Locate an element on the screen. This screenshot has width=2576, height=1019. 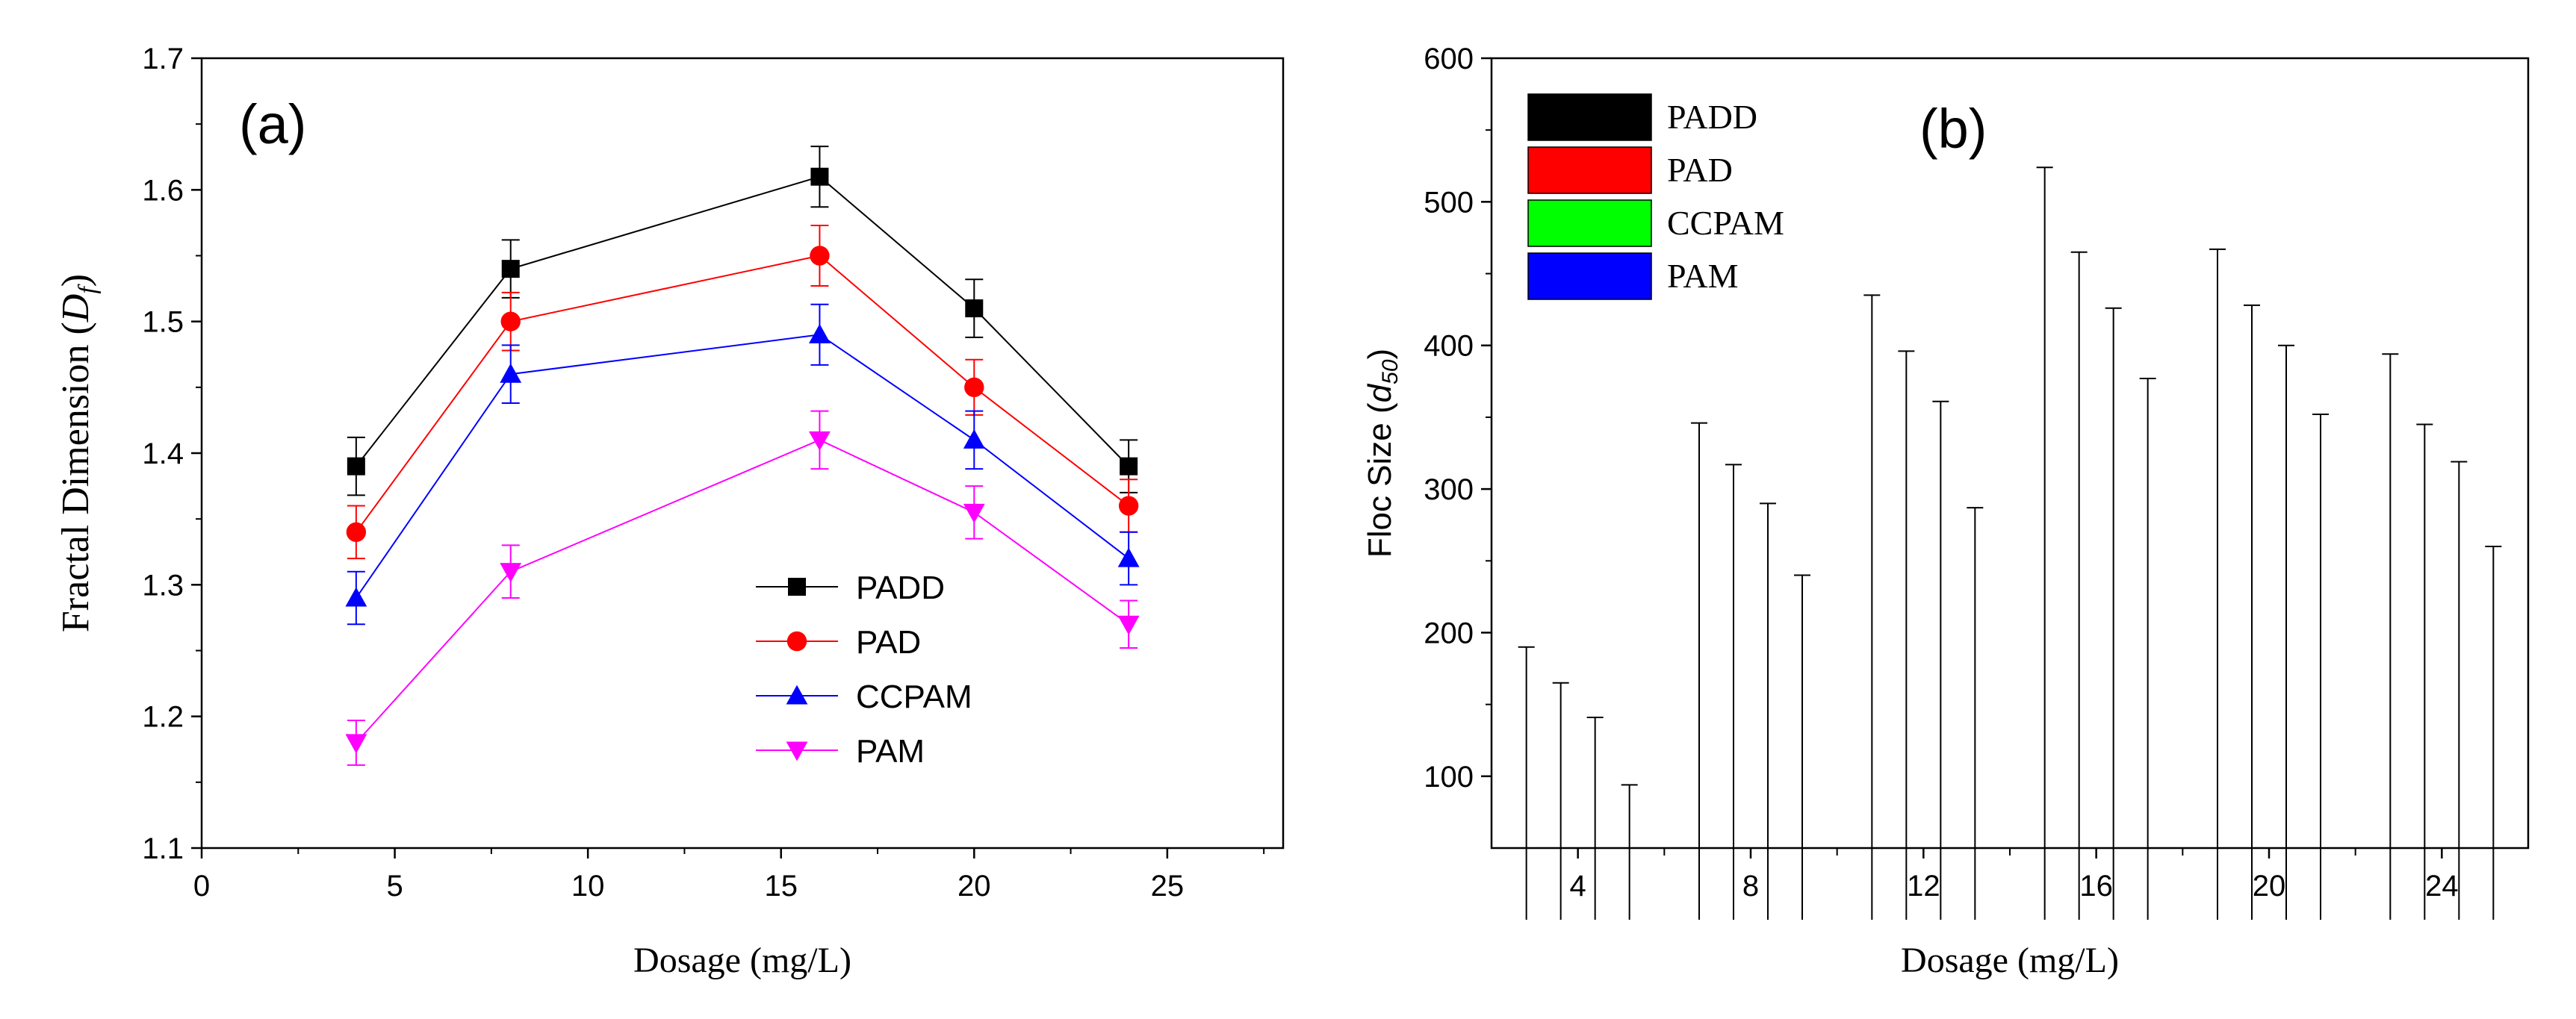
panel-b-y-axis-label-subscript: 50 is located at coordinates (1390, 371).